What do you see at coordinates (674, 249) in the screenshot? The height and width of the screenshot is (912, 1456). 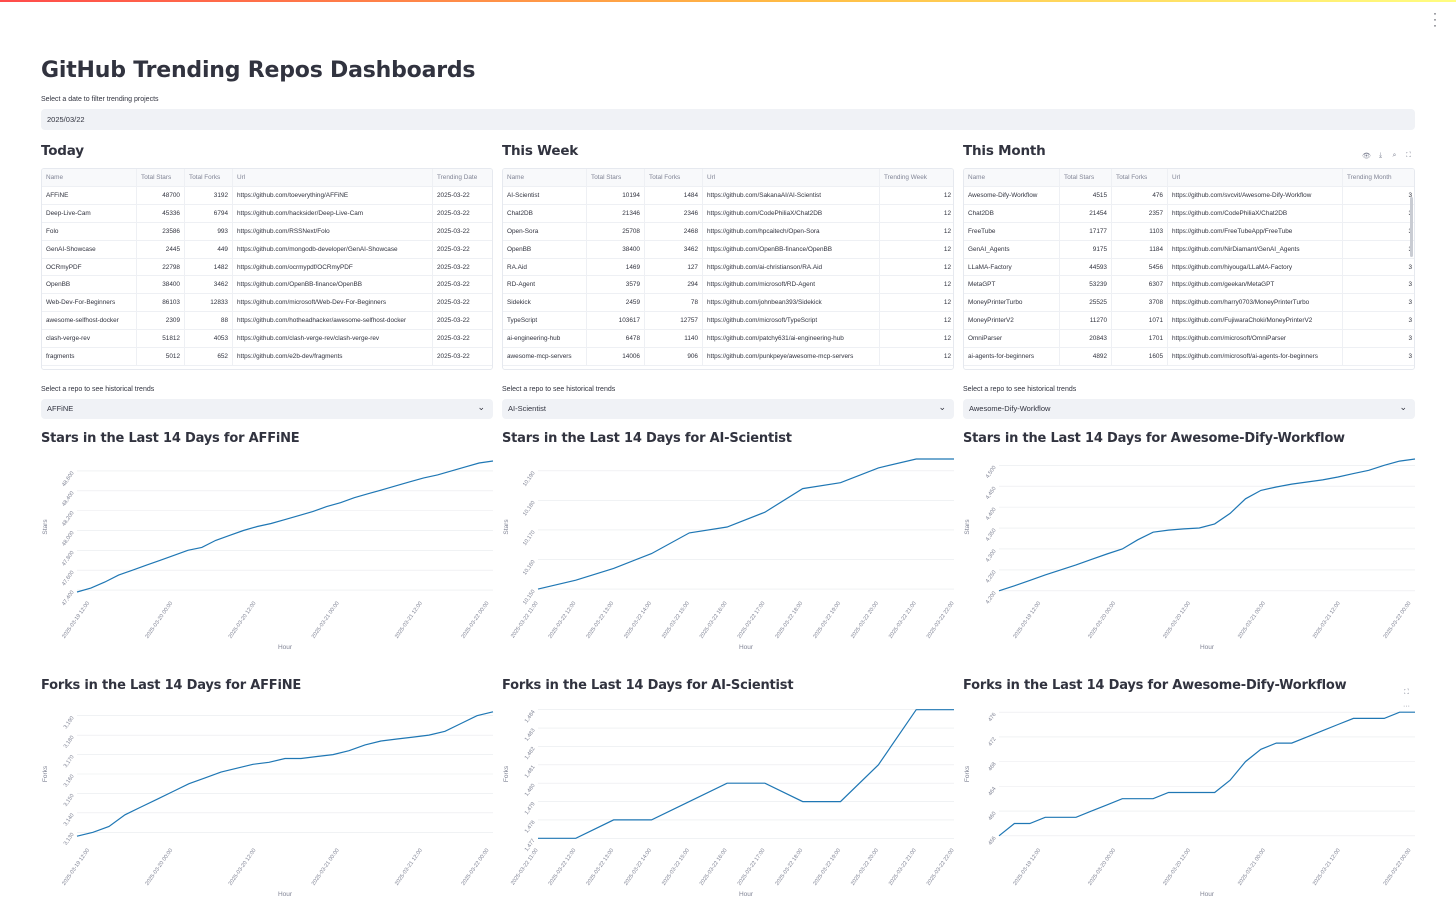 I see `table-cell: 3462` at bounding box center [674, 249].